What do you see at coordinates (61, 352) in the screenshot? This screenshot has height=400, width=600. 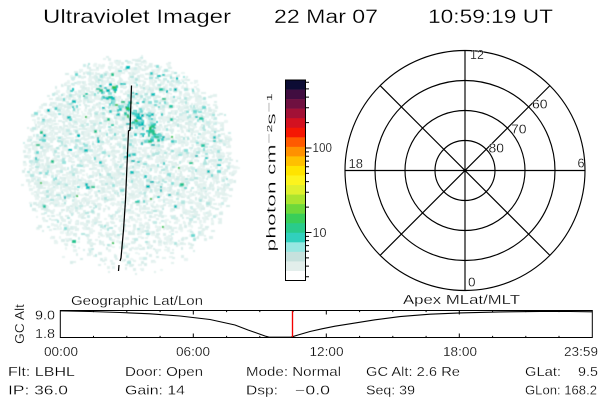 I see `svg-text: 00:00` at bounding box center [61, 352].